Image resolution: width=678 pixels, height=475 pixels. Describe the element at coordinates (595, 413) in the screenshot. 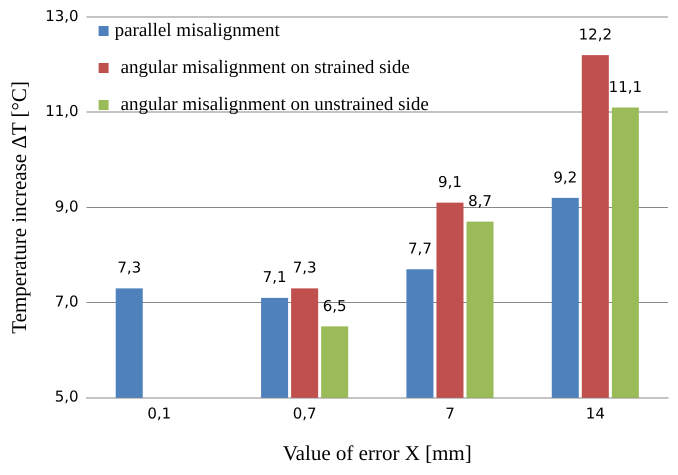

I see `x-tick-label: 14` at that location.